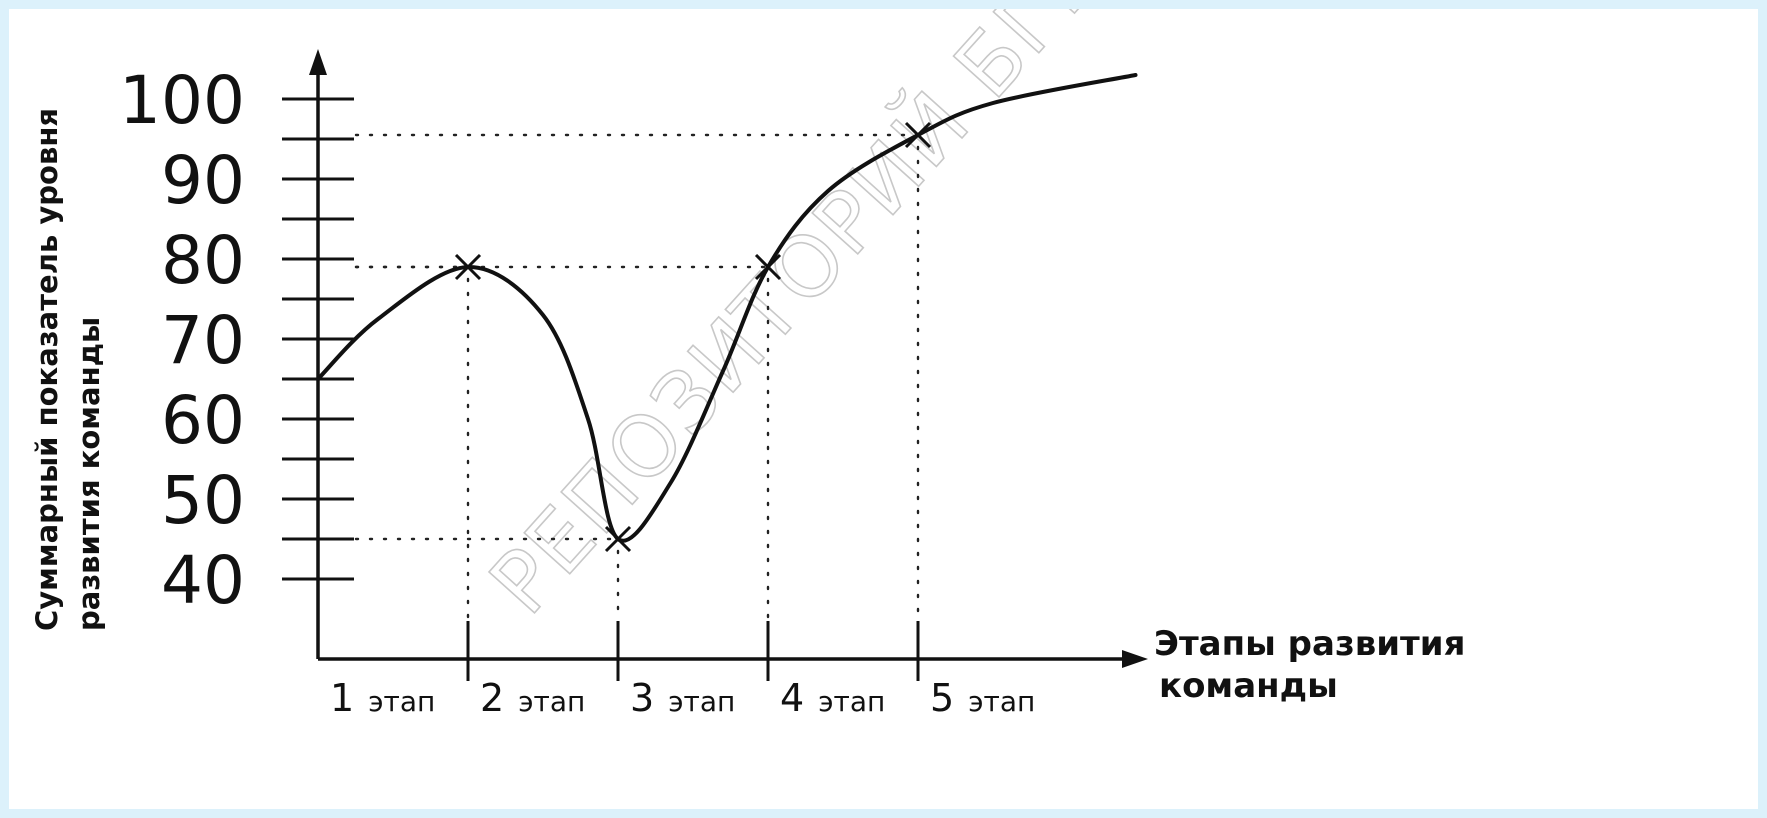 This screenshot has width=1767, height=818. I want to click on stage-number: 2, so click(492, 698).